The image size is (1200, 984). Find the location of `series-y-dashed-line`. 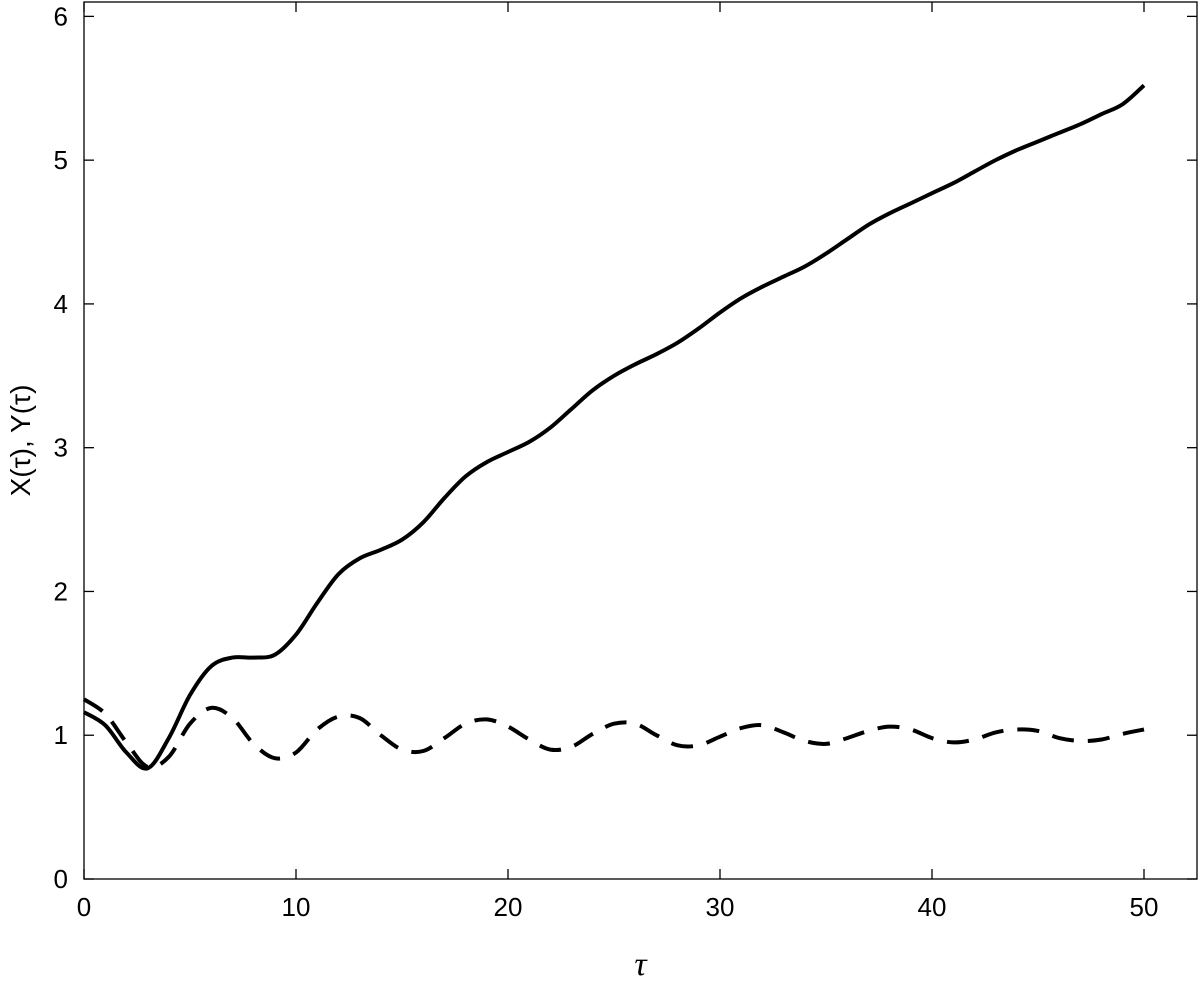

series-y-dashed-line is located at coordinates (613, 733).